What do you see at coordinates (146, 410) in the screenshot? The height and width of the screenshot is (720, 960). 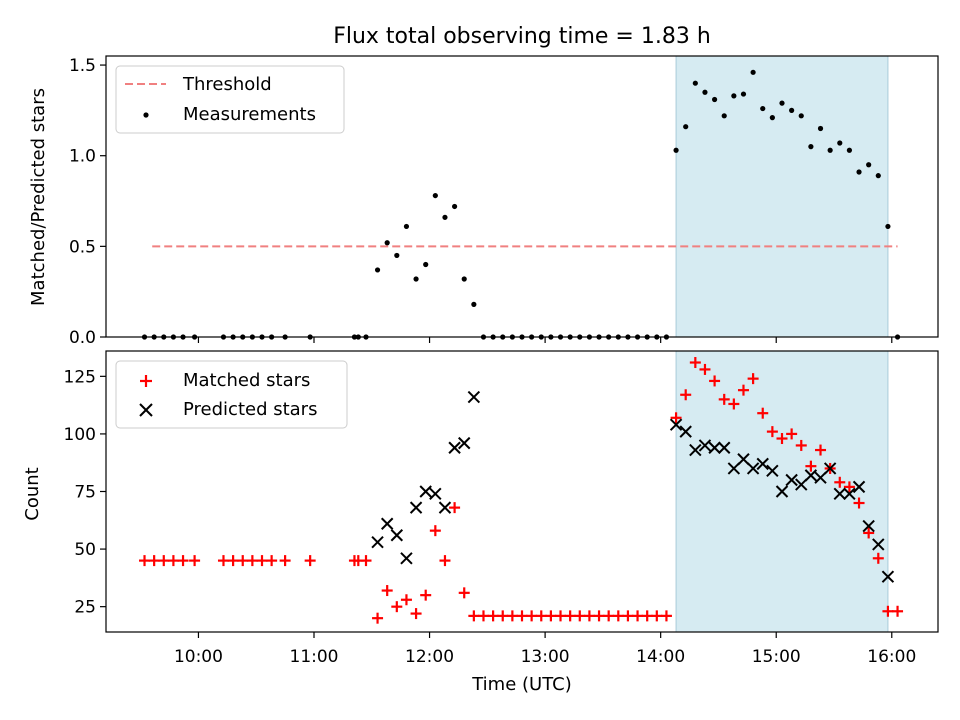 I see `legend-predicted-swatch` at bounding box center [146, 410].